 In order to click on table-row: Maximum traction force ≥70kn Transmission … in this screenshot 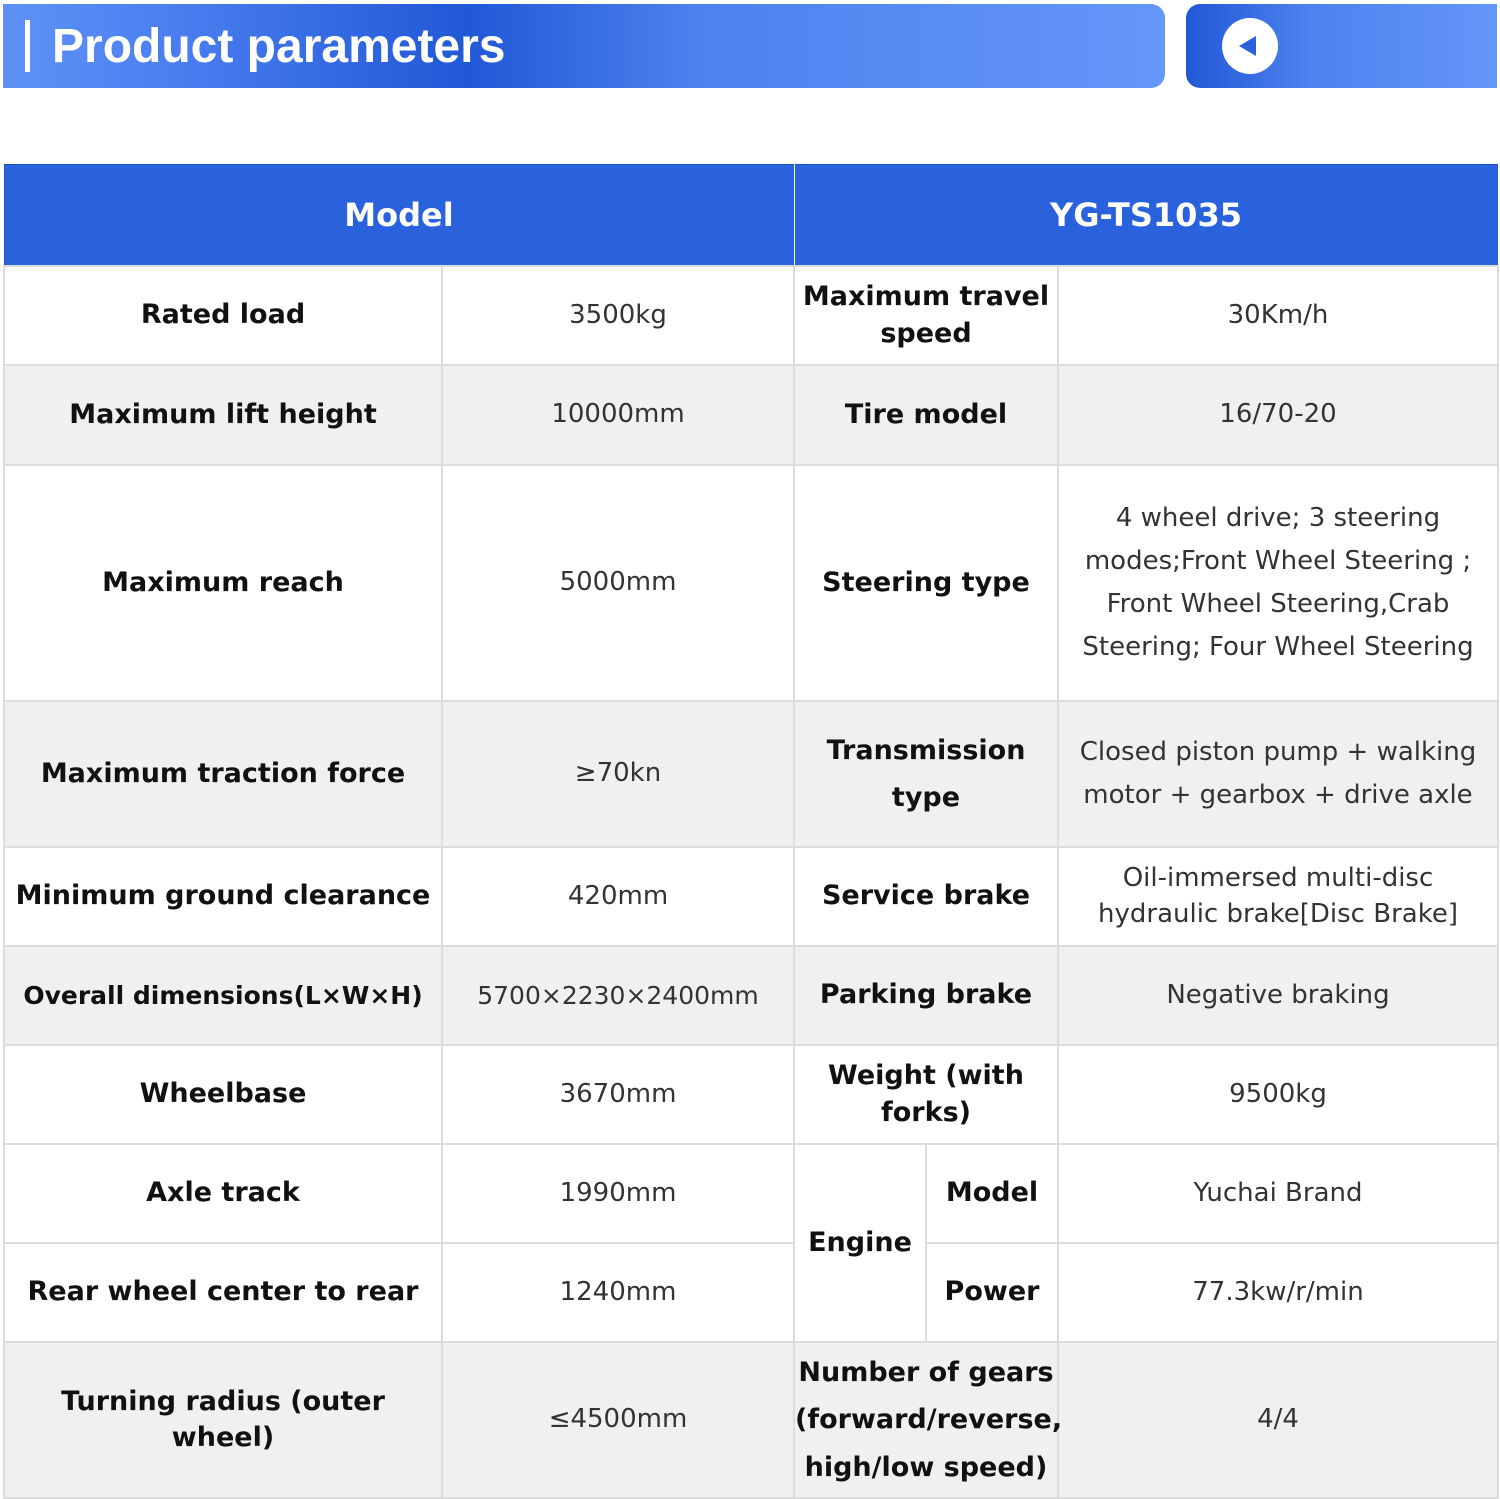, I will do `click(751, 774)`.